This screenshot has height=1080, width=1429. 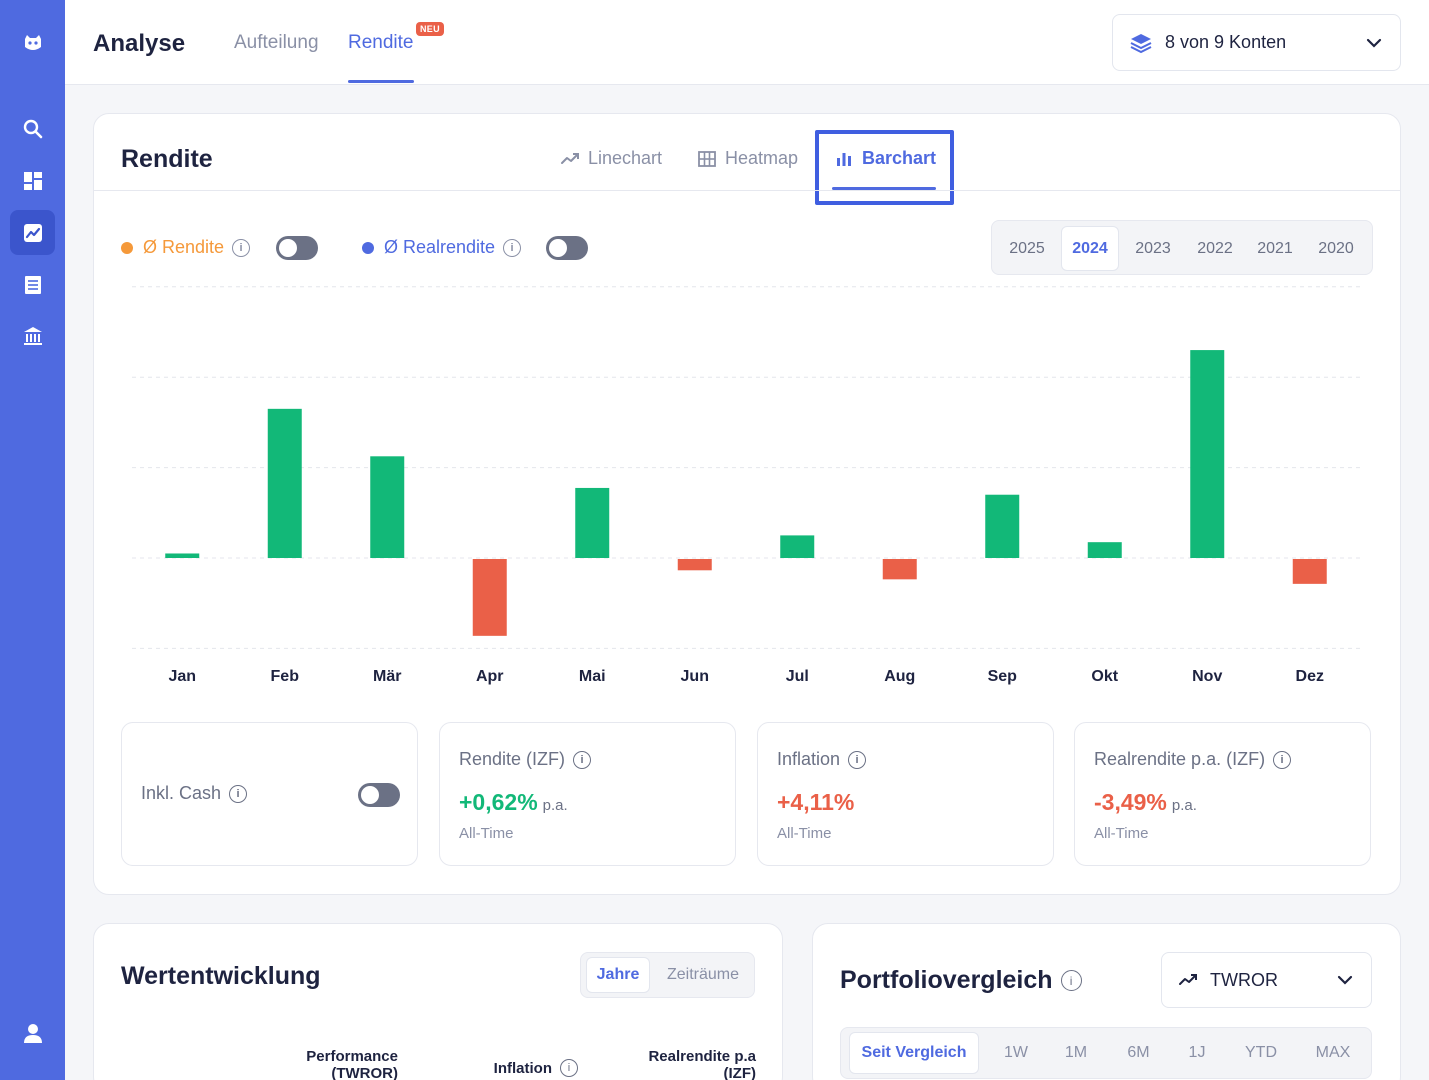 I want to click on x-tick-label: Apr, so click(x=490, y=676).